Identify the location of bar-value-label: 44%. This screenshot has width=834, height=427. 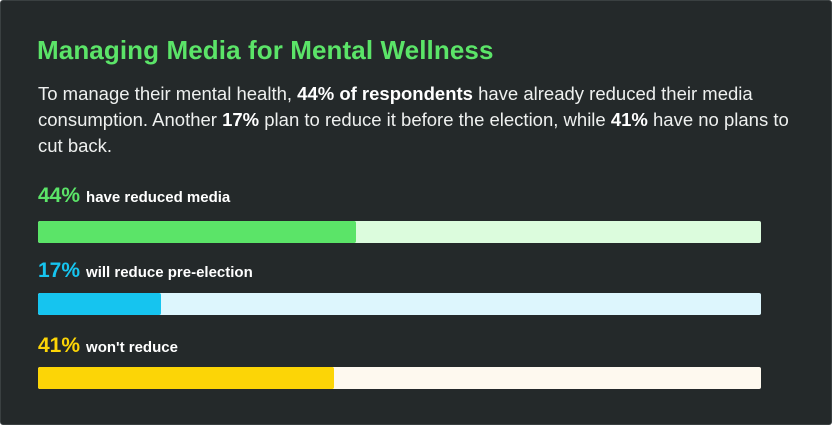
(59, 195).